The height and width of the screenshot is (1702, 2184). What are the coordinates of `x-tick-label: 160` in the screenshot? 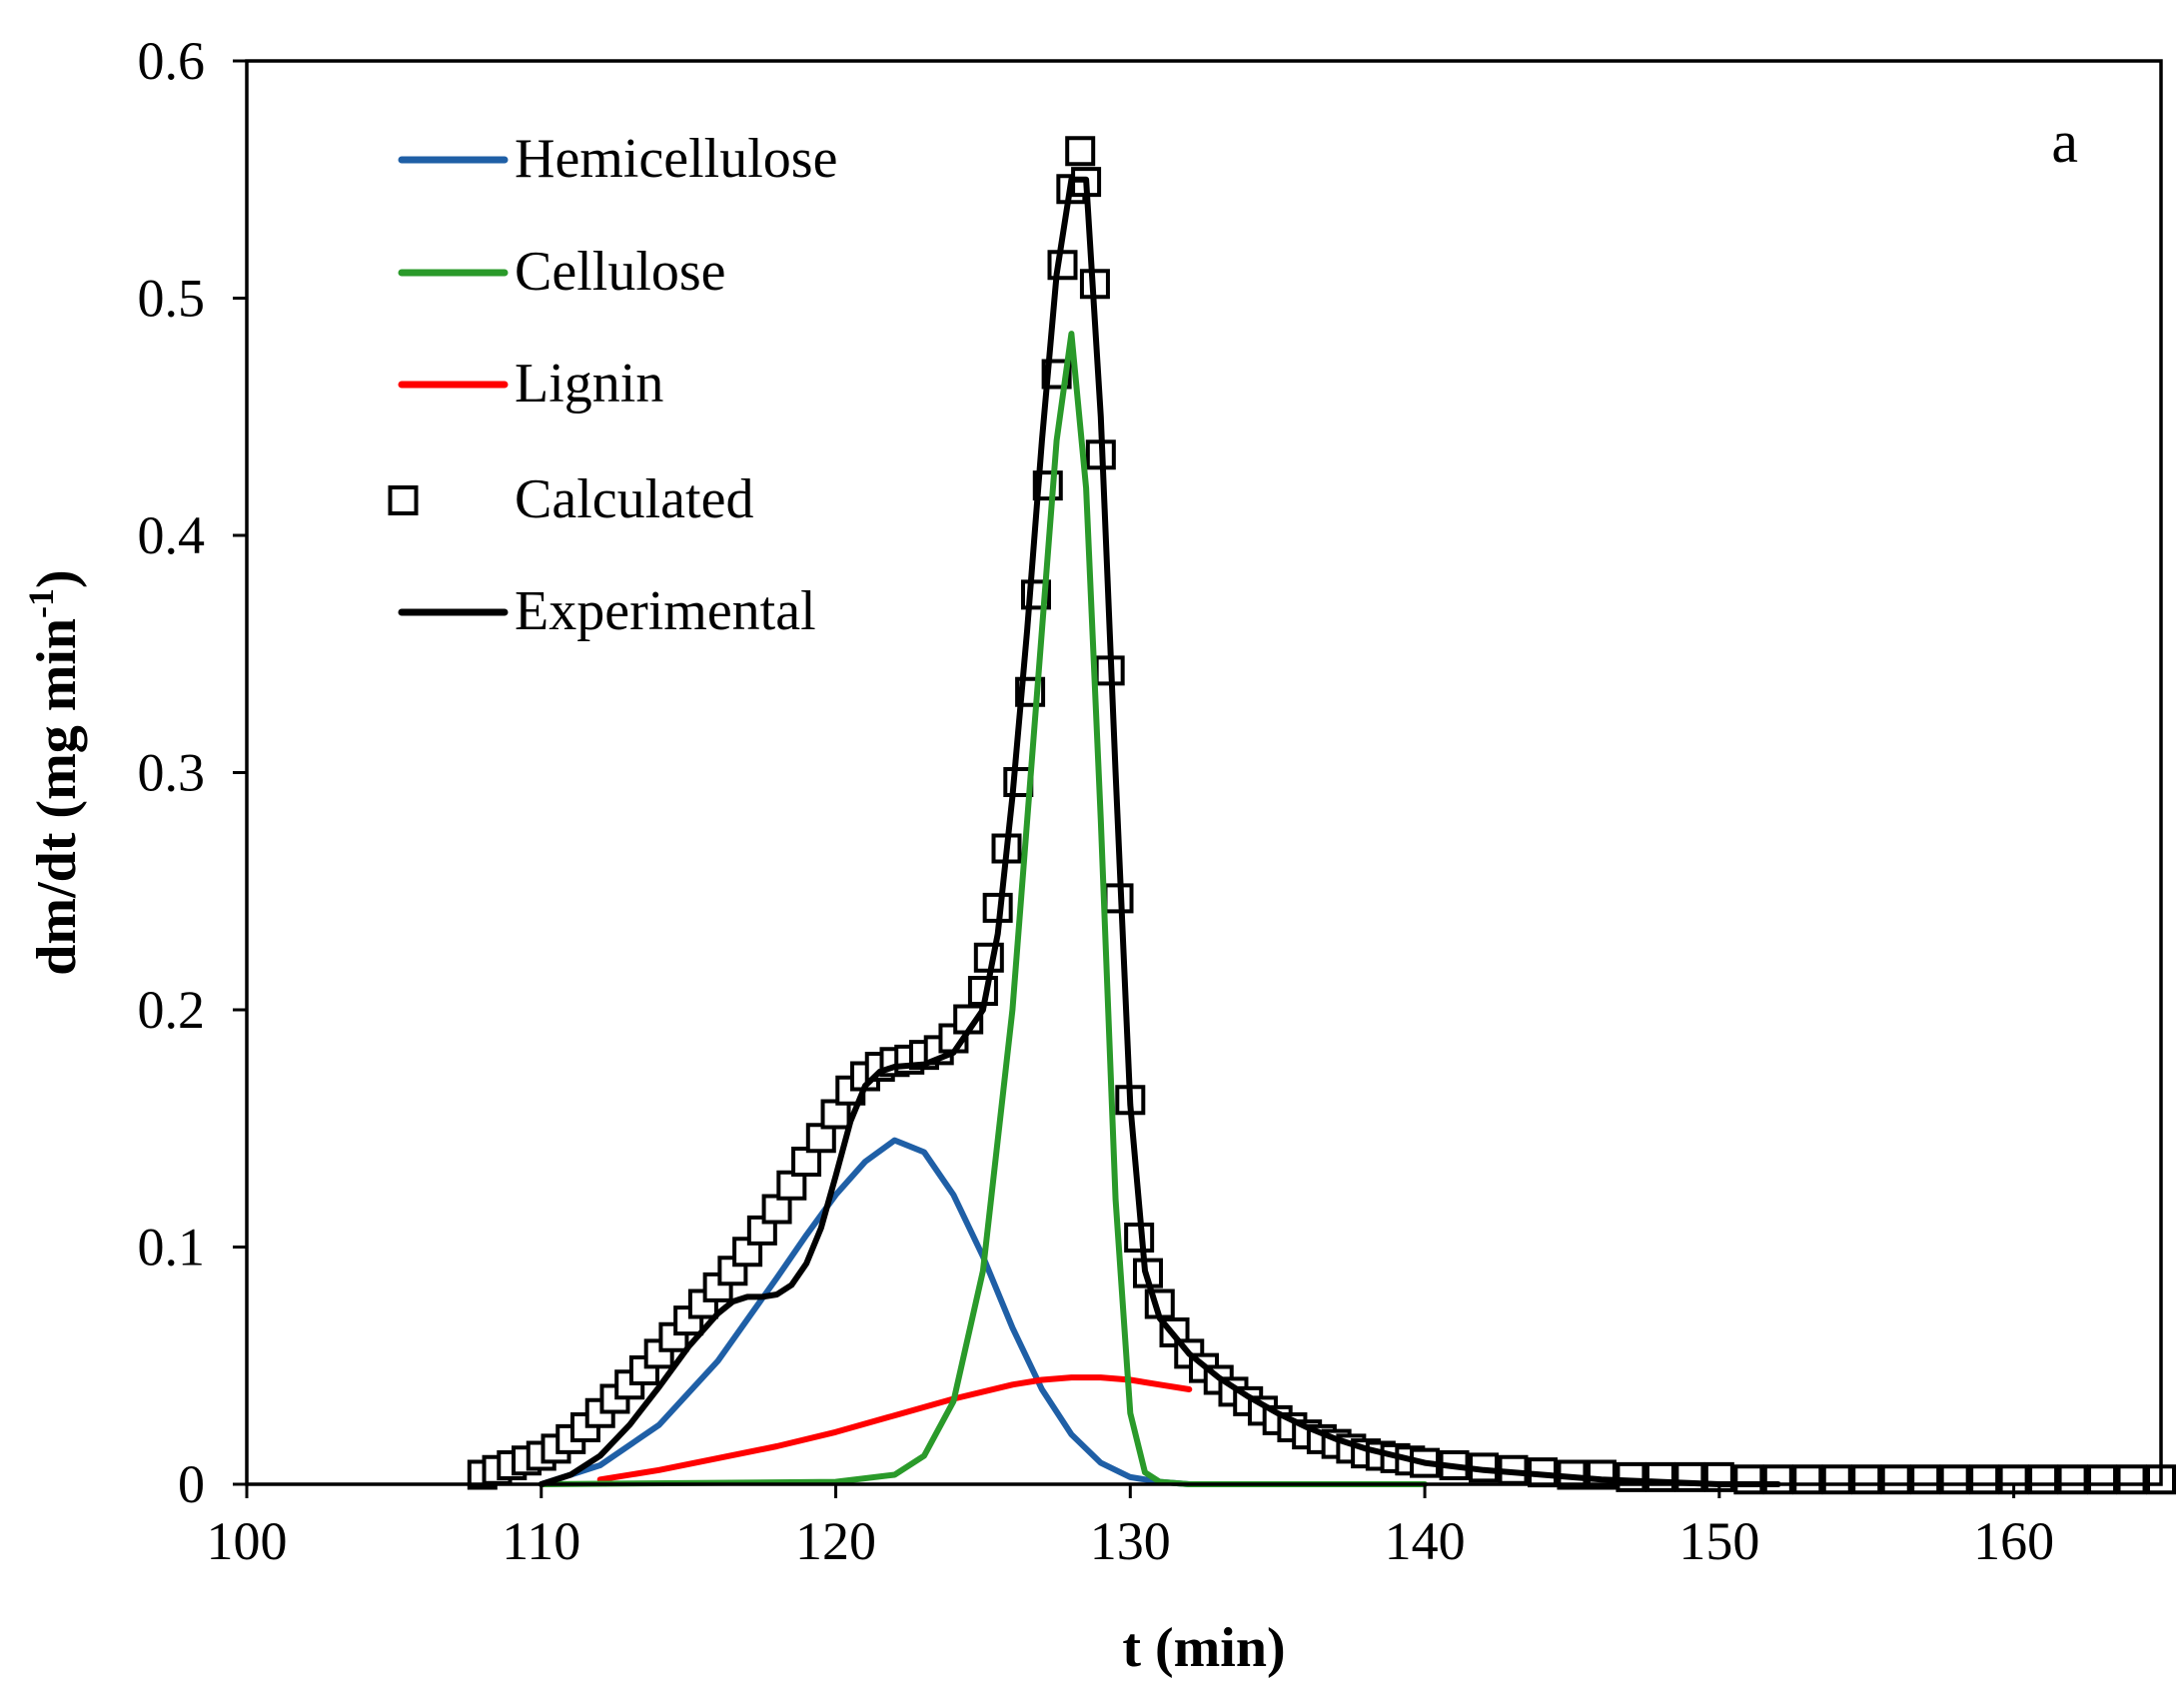 It's located at (2013, 1541).